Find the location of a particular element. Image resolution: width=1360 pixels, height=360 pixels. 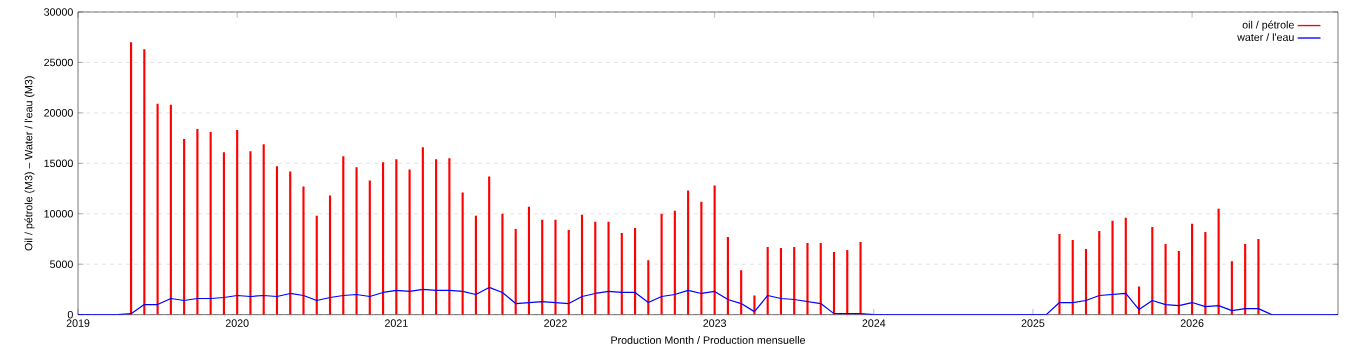

x-tick-label: 2020 is located at coordinates (237, 323).